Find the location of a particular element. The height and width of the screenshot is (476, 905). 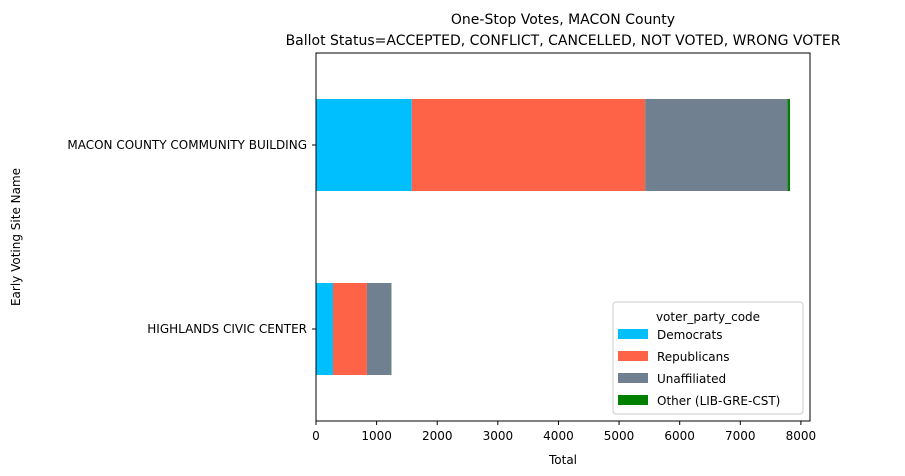

x-tick-label-2: 2000 is located at coordinates (437, 436).